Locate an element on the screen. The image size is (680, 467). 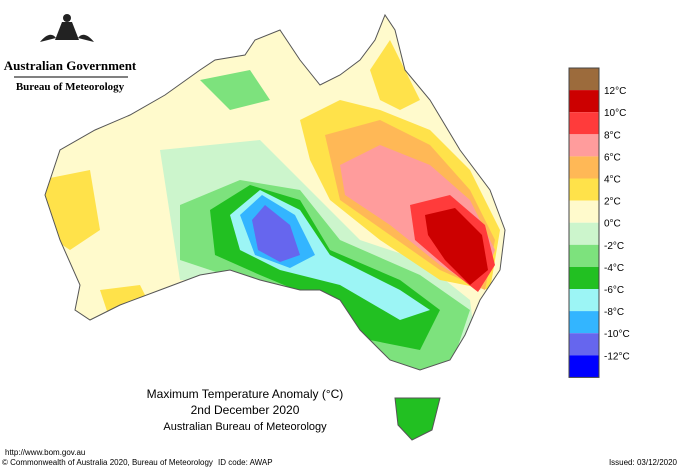
legend-label: -10°C is located at coordinates (617, 334).